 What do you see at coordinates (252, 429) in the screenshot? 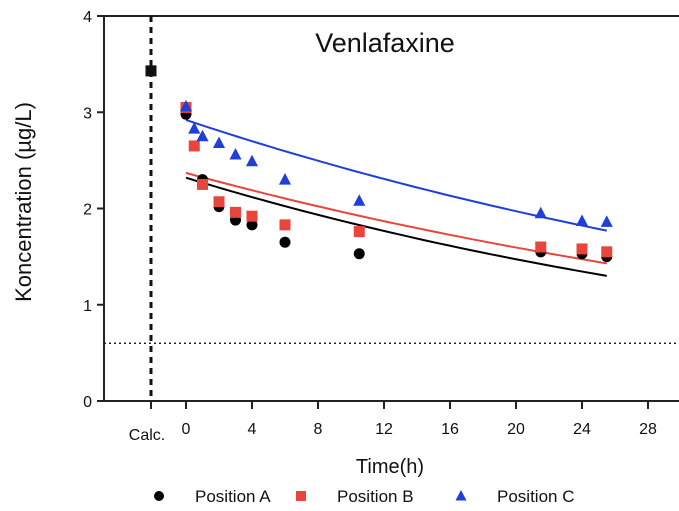
I see `x-tick-label: 4` at bounding box center [252, 429].